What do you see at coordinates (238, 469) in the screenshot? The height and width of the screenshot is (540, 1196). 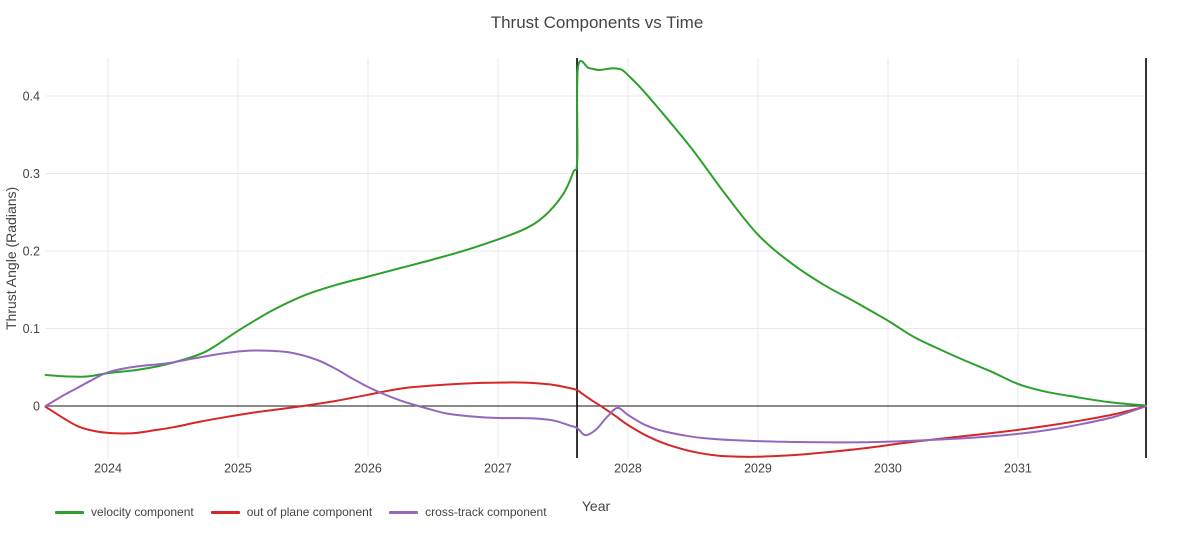 I see `x-tick-label: 2025` at bounding box center [238, 469].